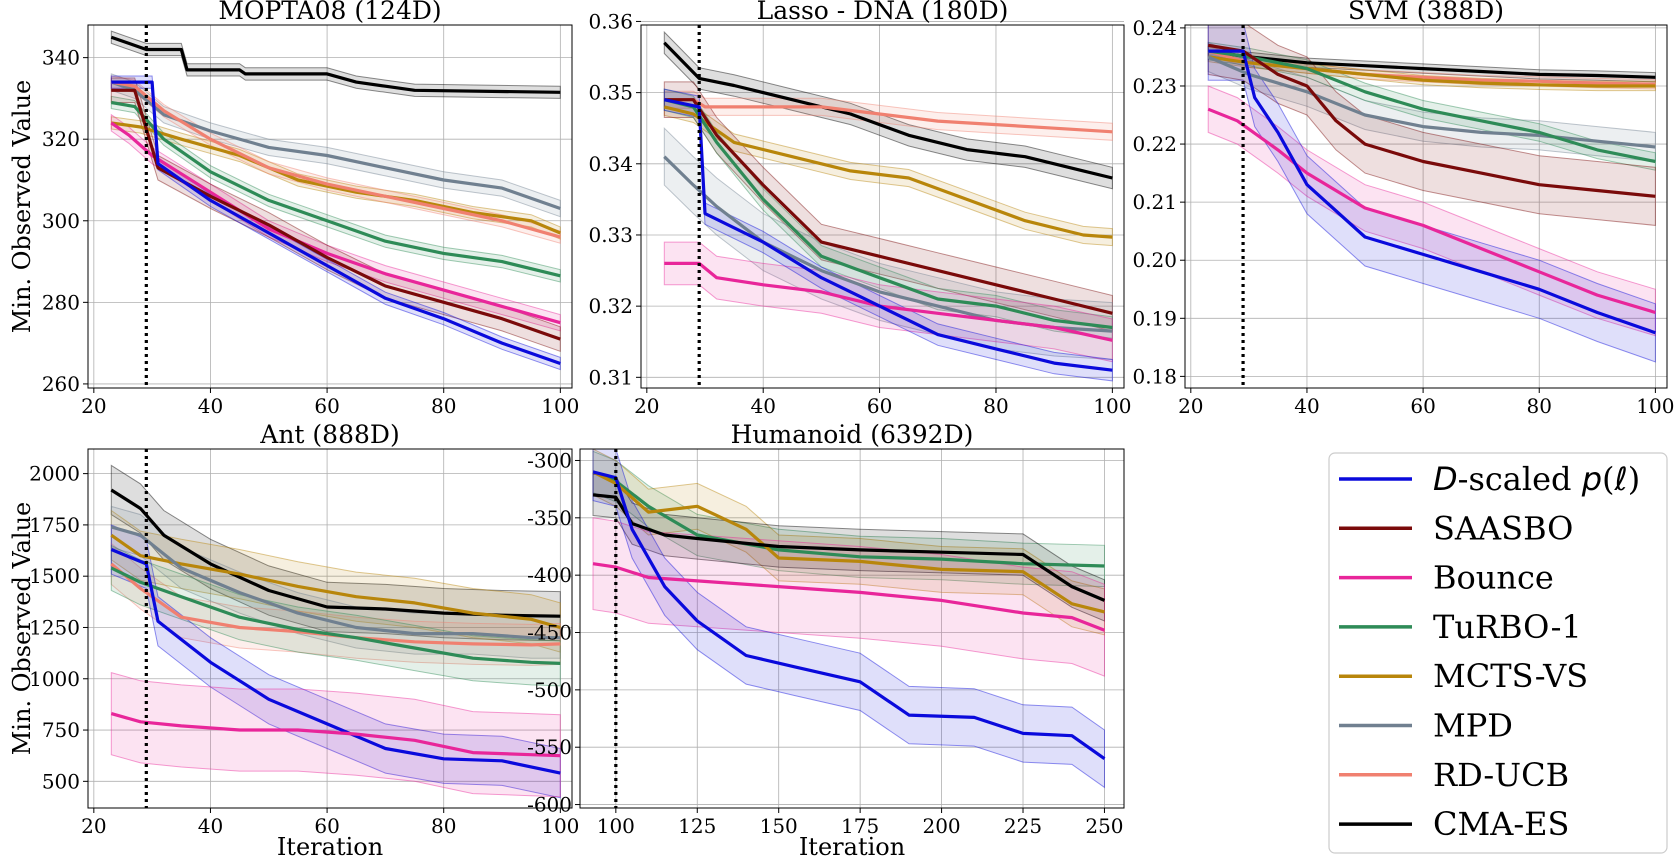 This screenshot has width=1677, height=860. I want to click on legend-label-part: D, so click(1445, 479).